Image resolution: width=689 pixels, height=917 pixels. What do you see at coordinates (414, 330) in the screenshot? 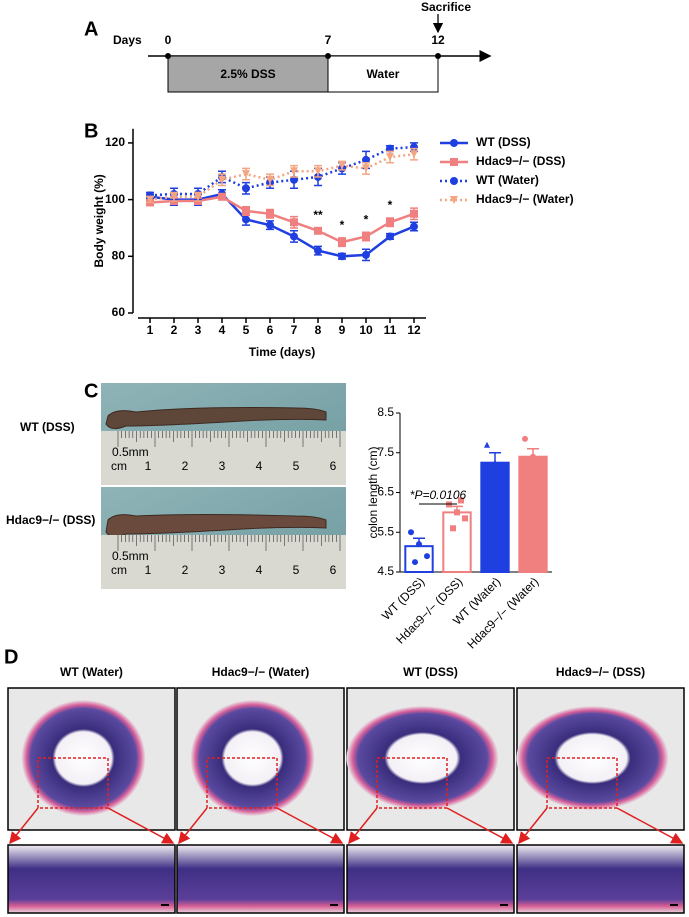
I see `x-tick-label: 12` at bounding box center [414, 330].